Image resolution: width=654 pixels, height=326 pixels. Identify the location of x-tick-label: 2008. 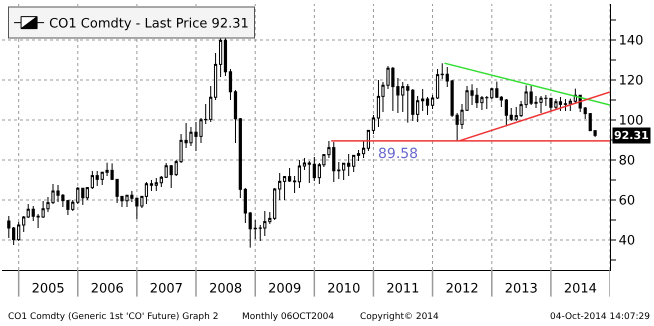
(225, 289).